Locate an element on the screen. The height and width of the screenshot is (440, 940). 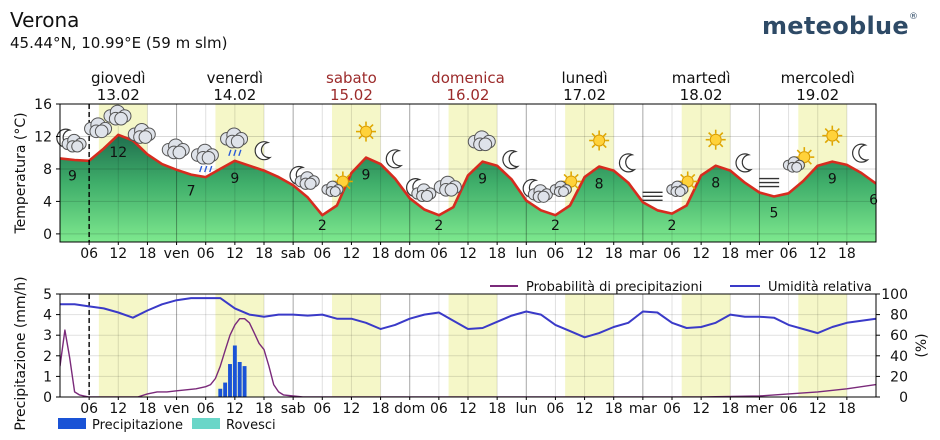
temperature-label: 6 is located at coordinates (873, 201).